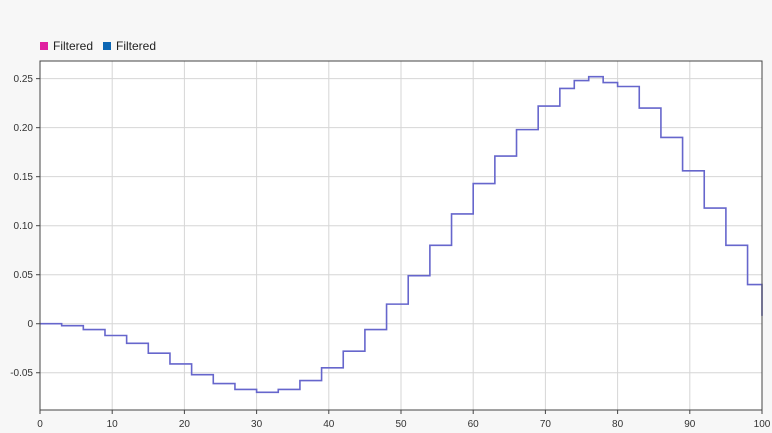 This screenshot has width=772, height=433. What do you see at coordinates (618, 424) in the screenshot?
I see `x-tick-label: 80` at bounding box center [618, 424].